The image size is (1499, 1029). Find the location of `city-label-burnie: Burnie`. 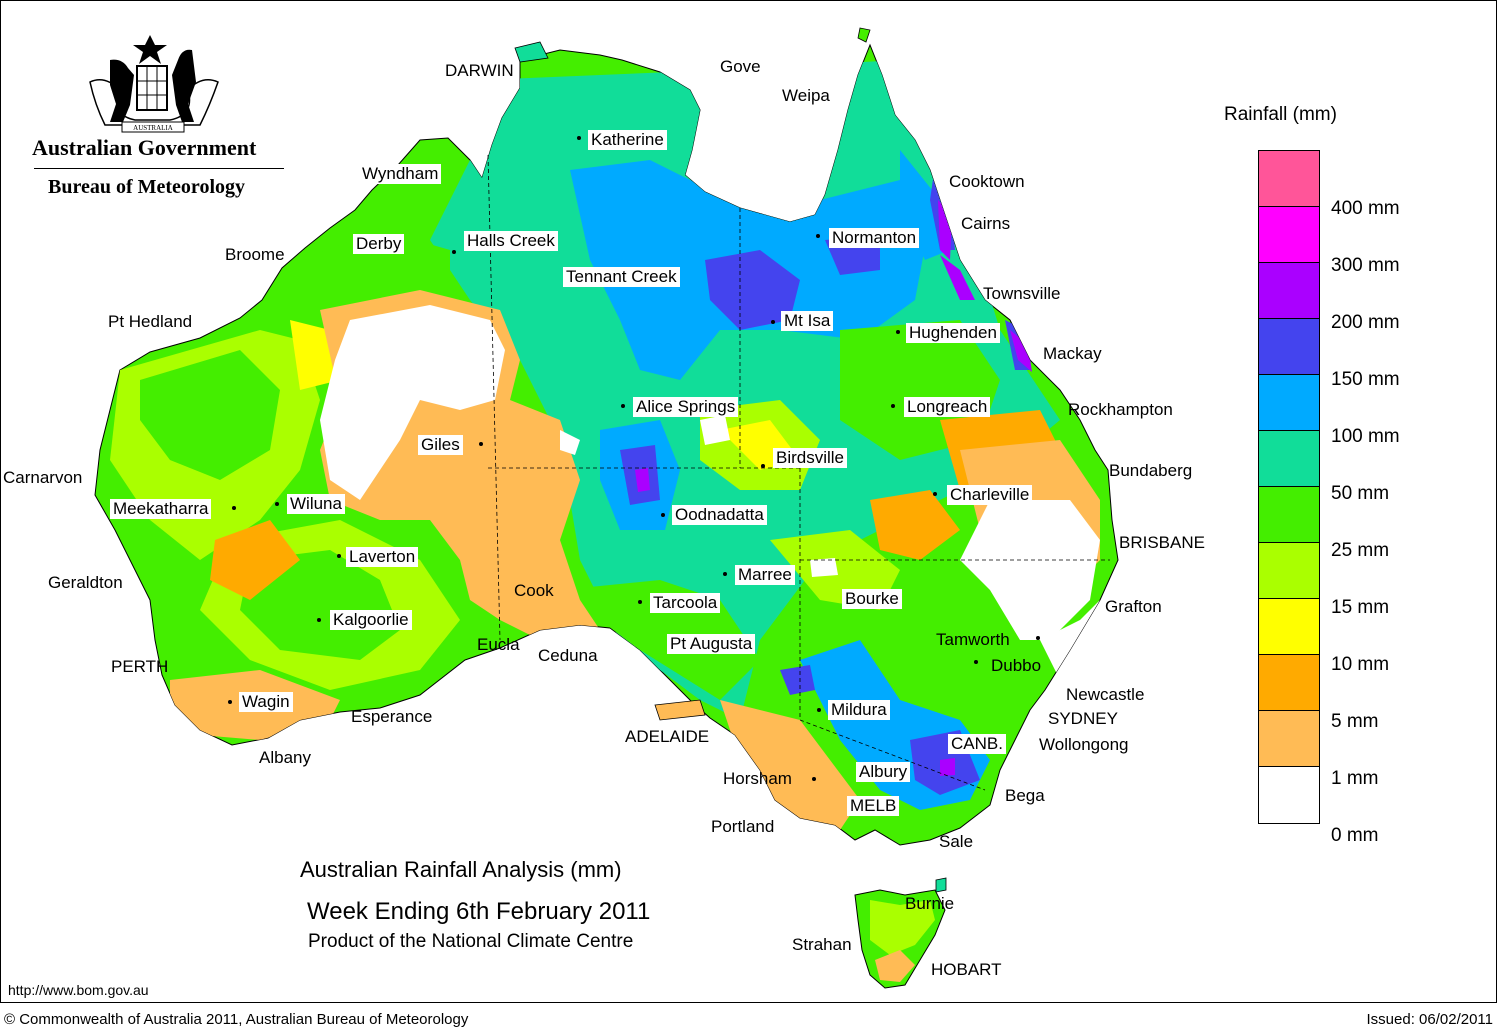

city-label-burnie: Burnie is located at coordinates (930, 903).